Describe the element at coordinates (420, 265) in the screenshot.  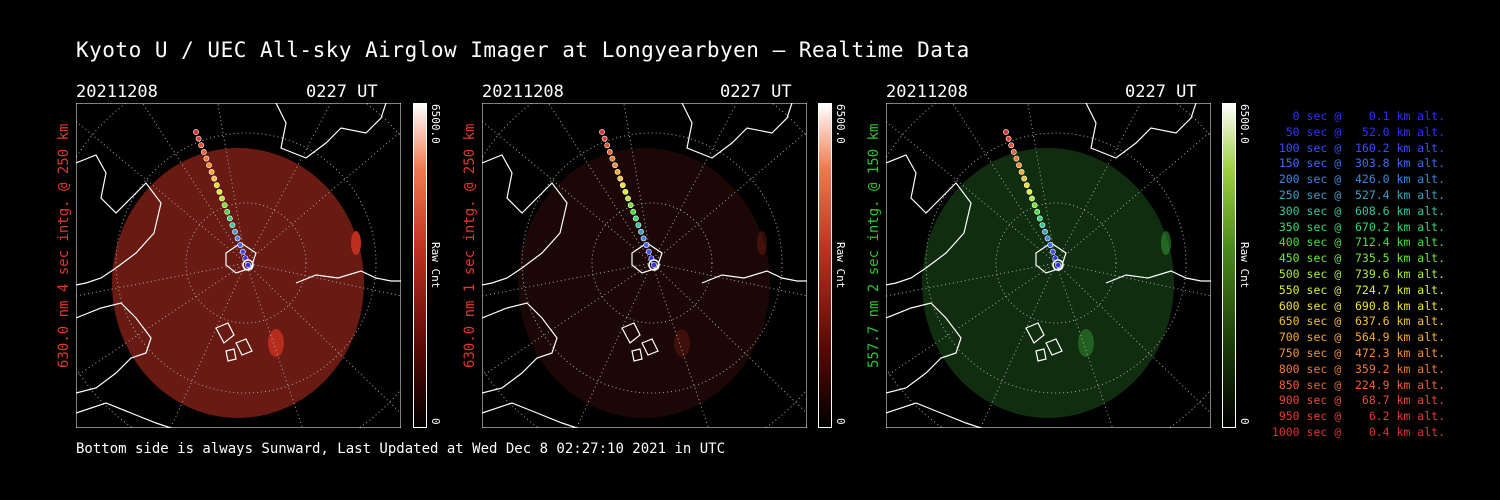
I see `panel-1-colorbar` at that location.